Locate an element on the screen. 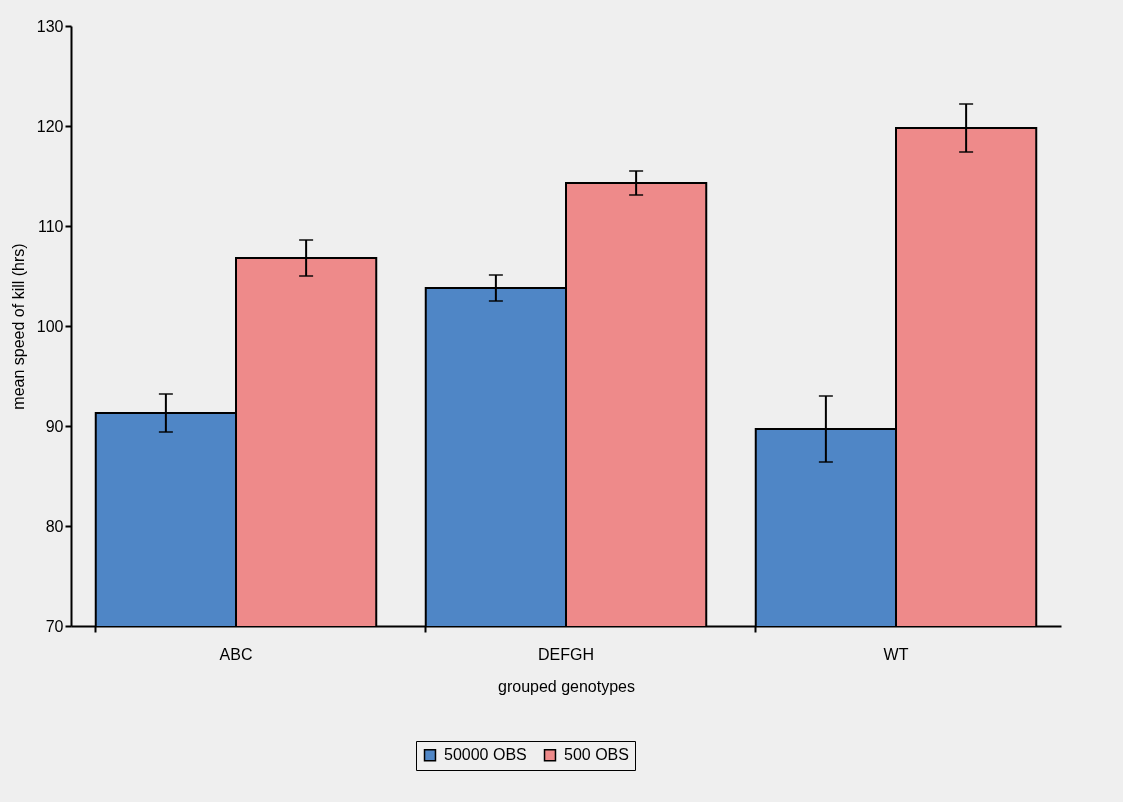  legend-label: 50000 OBS is located at coordinates (485, 755).